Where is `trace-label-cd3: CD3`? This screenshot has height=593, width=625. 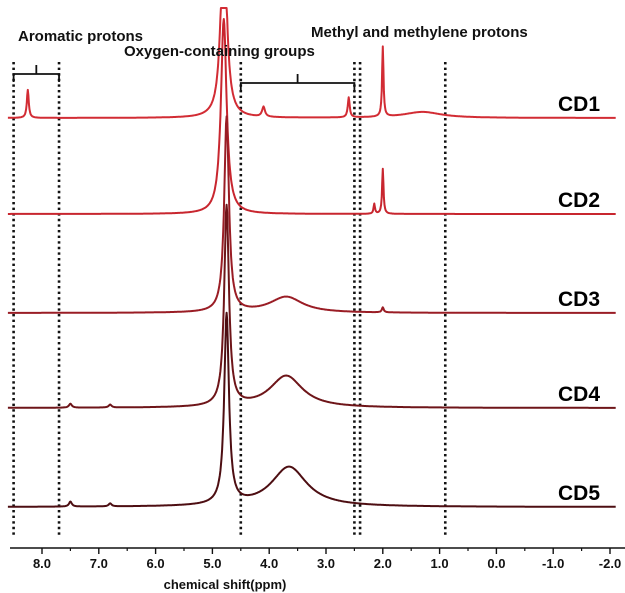
trace-label-cd3: CD3 is located at coordinates (579, 299).